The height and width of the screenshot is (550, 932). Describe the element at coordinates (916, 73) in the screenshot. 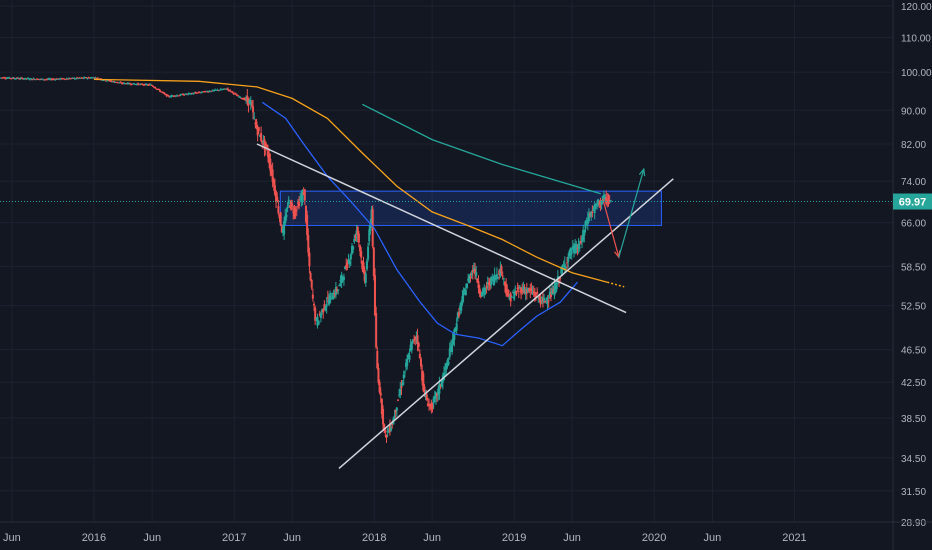

I see `y-tick-label: 100.00` at that location.